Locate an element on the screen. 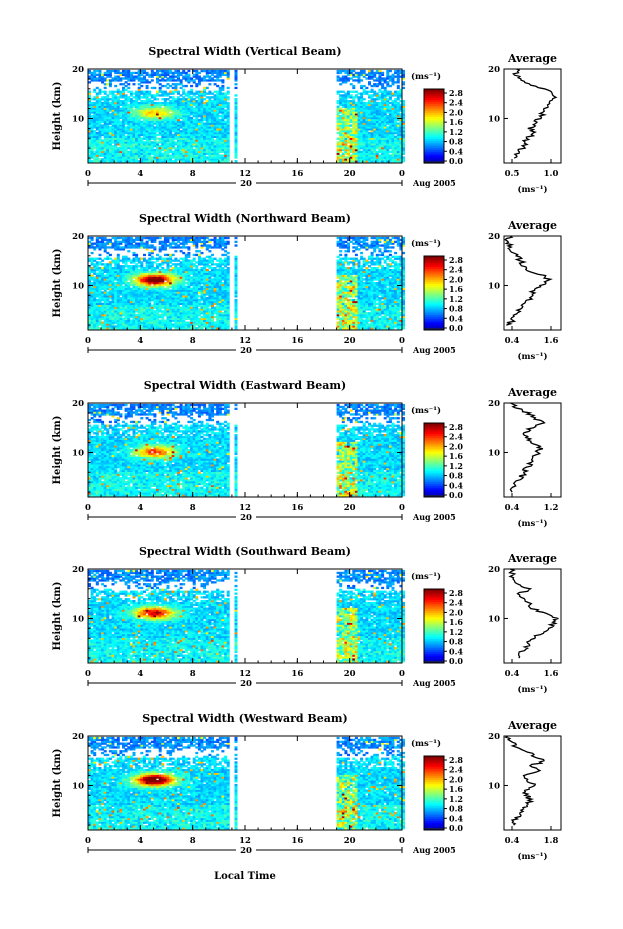 This screenshot has width=623, height=929. y-axis-label: Height (km) is located at coordinates (57, 116).